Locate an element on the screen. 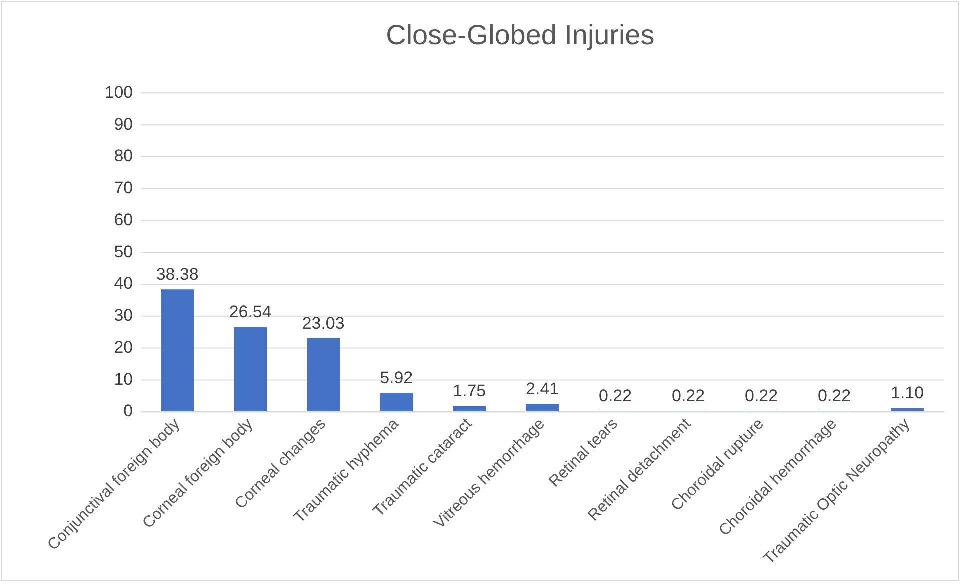 This screenshot has width=963, height=586. data-label: 5.92 is located at coordinates (397, 378).